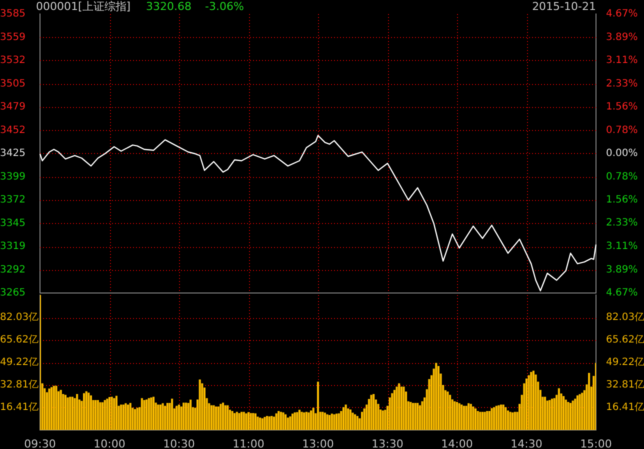 This screenshot has width=644, height=449. I want to click on x-tick-label: 10:30, so click(179, 443).